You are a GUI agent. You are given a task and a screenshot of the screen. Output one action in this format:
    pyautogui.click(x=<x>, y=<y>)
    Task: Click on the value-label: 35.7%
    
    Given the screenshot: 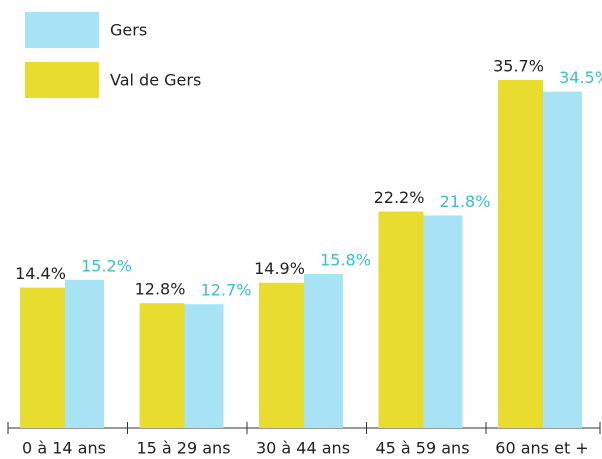 What is the action you would take?
    pyautogui.click(x=518, y=65)
    